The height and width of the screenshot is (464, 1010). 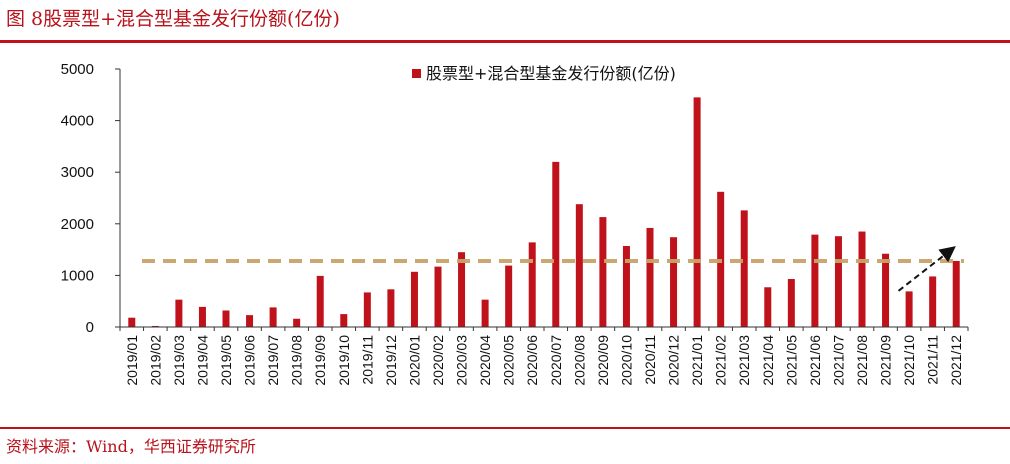 What do you see at coordinates (532, 360) in the screenshot?
I see `x-tick-label: 2020/06` at bounding box center [532, 360].